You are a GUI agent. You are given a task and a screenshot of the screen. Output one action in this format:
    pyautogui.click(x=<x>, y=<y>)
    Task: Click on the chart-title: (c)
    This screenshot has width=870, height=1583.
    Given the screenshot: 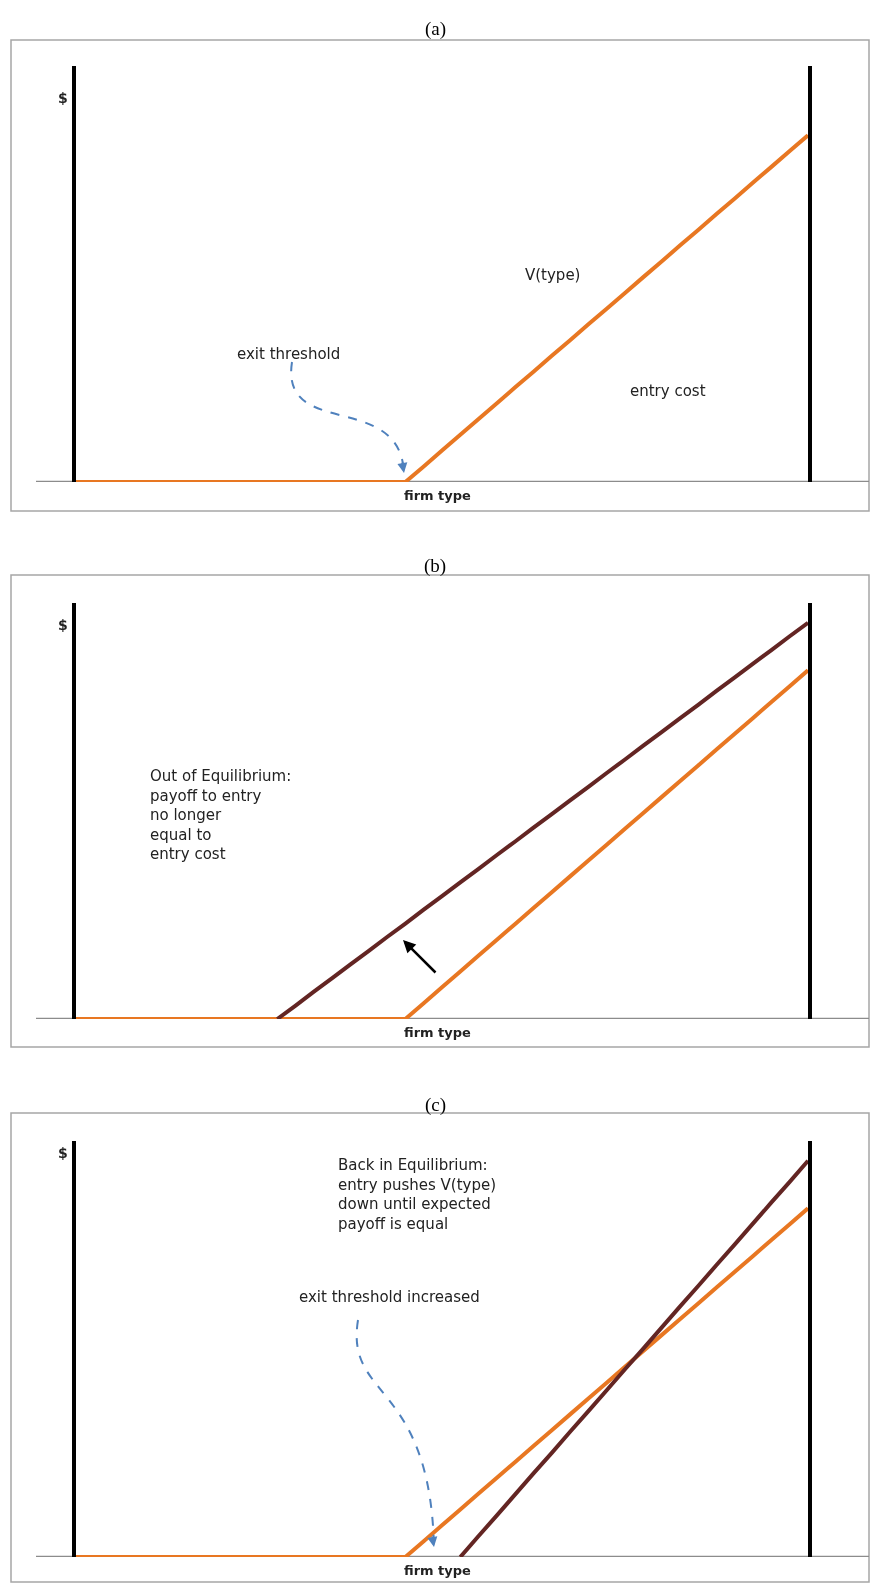 What is the action you would take?
    pyautogui.click(x=436, y=1105)
    